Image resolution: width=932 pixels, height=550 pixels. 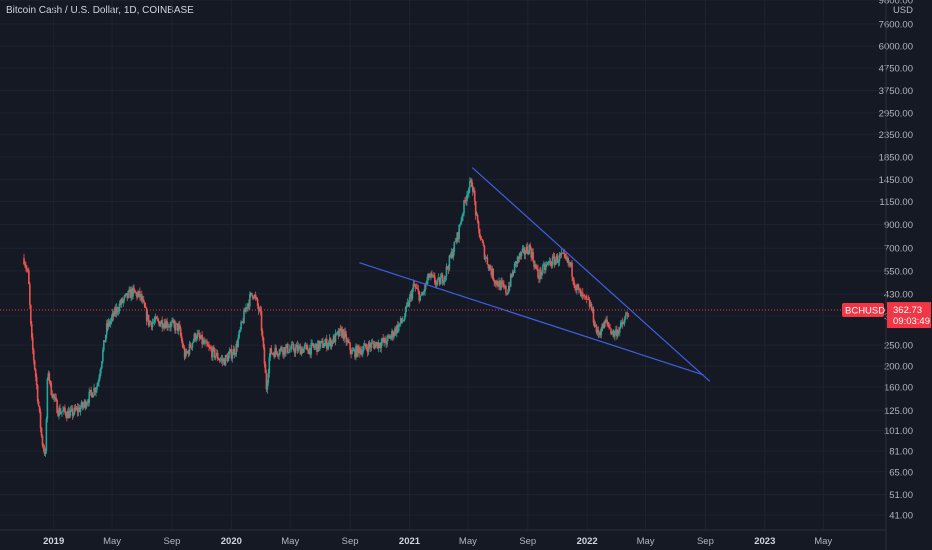 I want to click on y-tick-label: 4750.00, so click(x=896, y=69).